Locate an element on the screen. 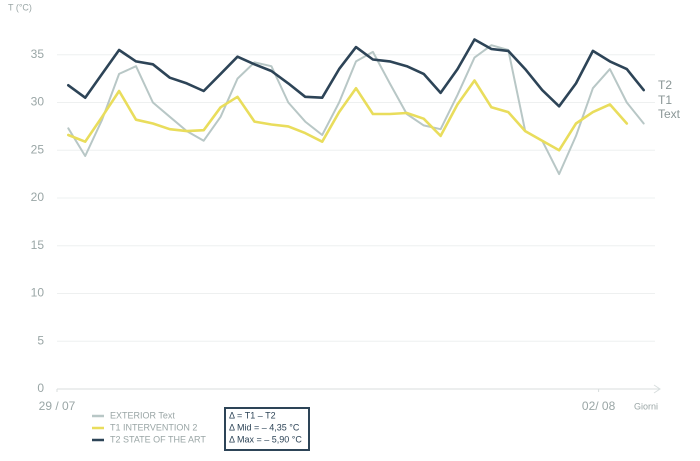  y-tick-label: 35 is located at coordinates (38, 54).